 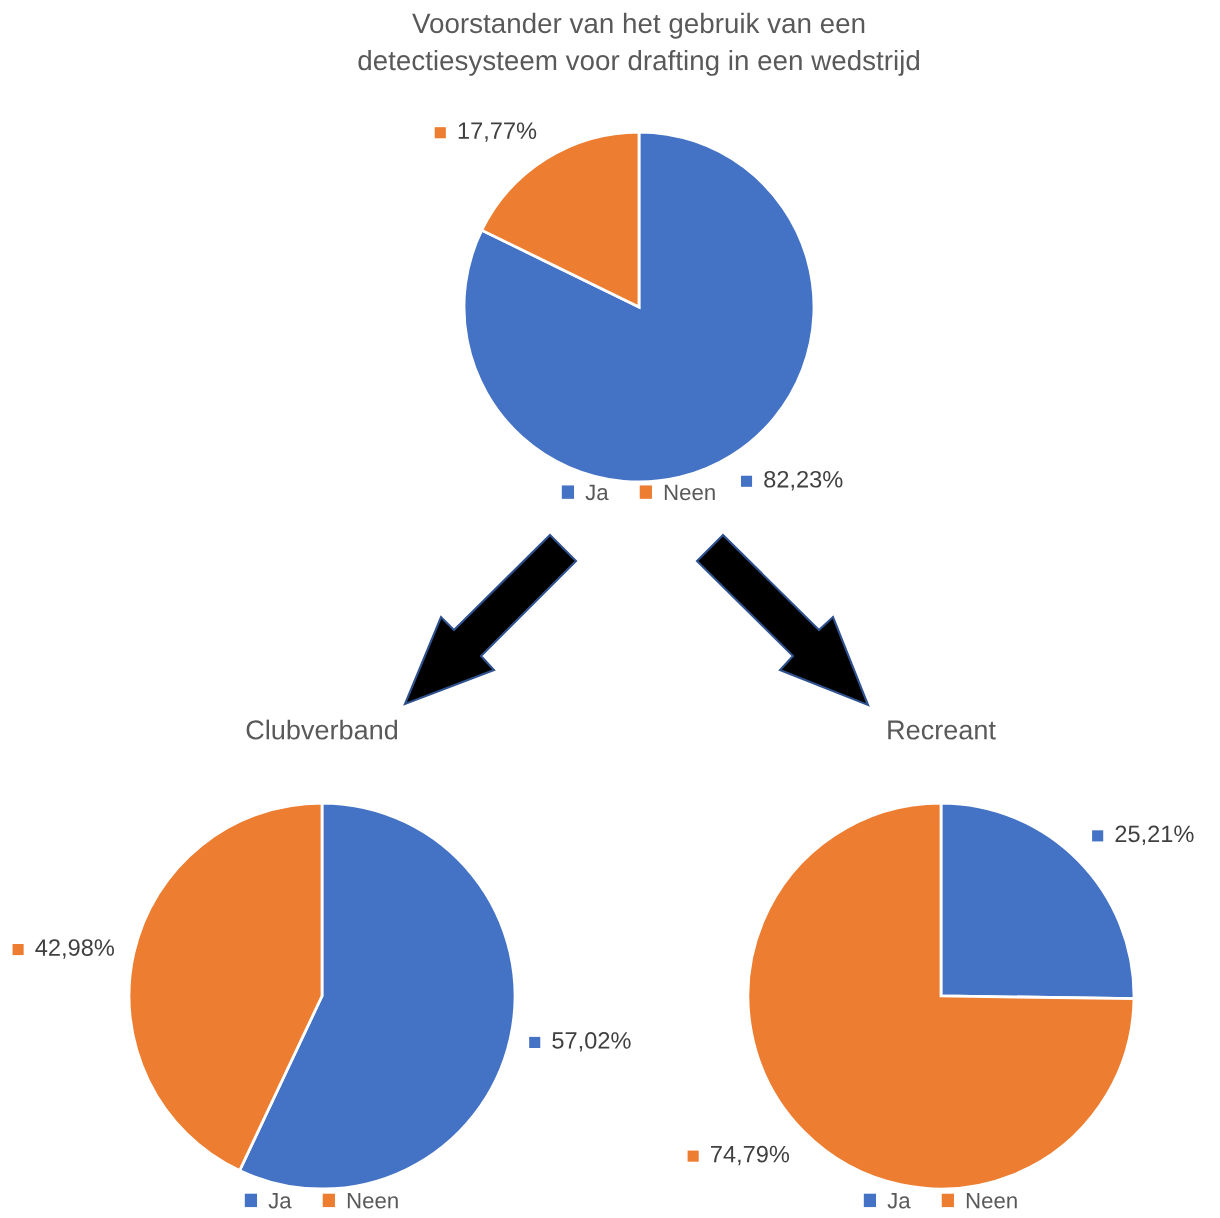 What do you see at coordinates (750, 1155) in the screenshot?
I see `data-label: 74,79%` at bounding box center [750, 1155].